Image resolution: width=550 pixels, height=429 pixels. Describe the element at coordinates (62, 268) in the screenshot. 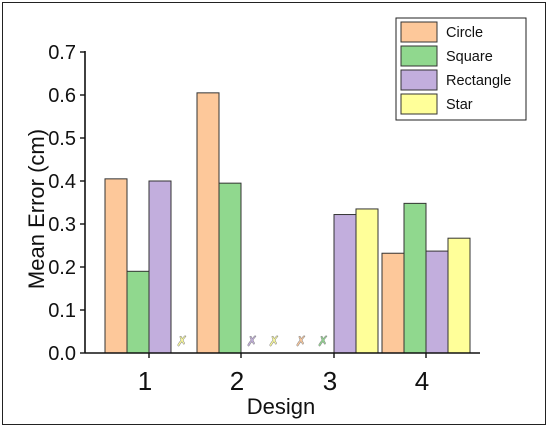

I see `y-tick-label: 0.2` at that location.